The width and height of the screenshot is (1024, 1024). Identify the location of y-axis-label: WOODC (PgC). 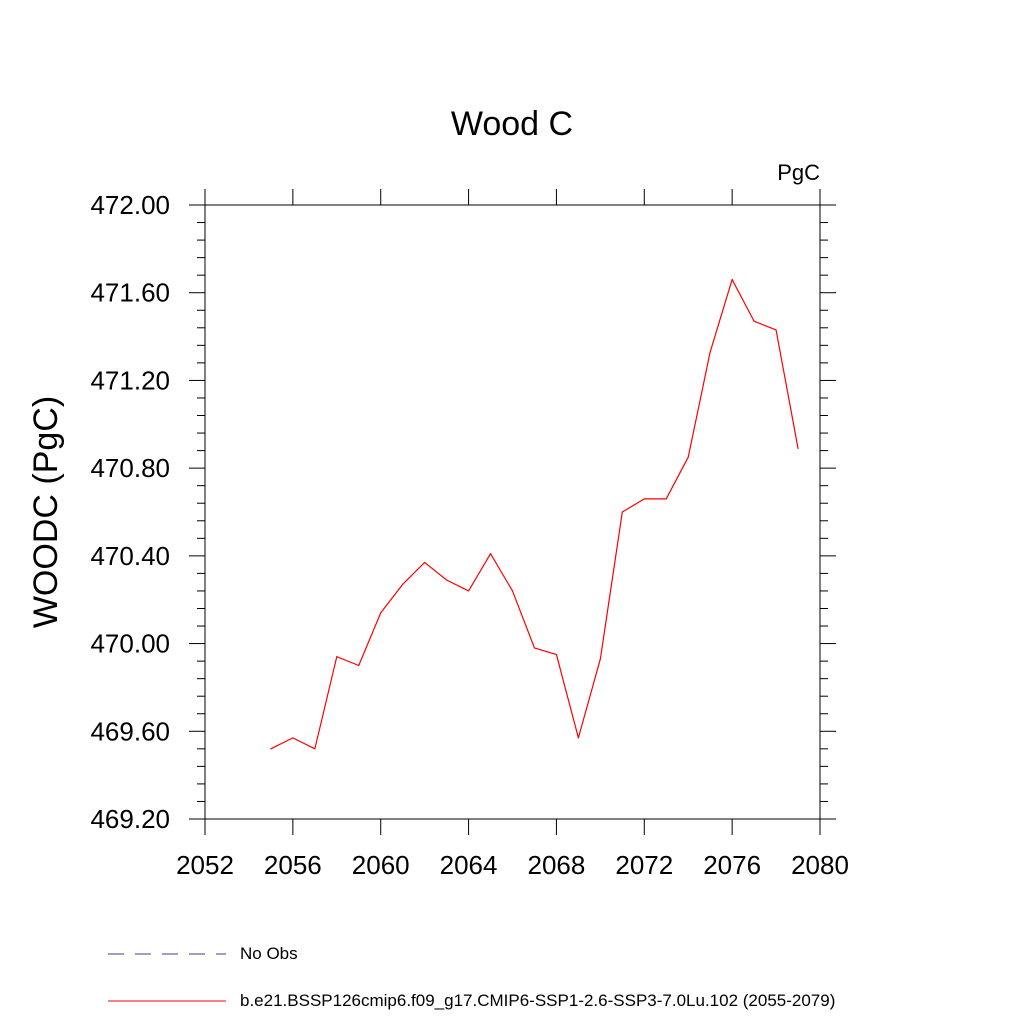
(46, 512).